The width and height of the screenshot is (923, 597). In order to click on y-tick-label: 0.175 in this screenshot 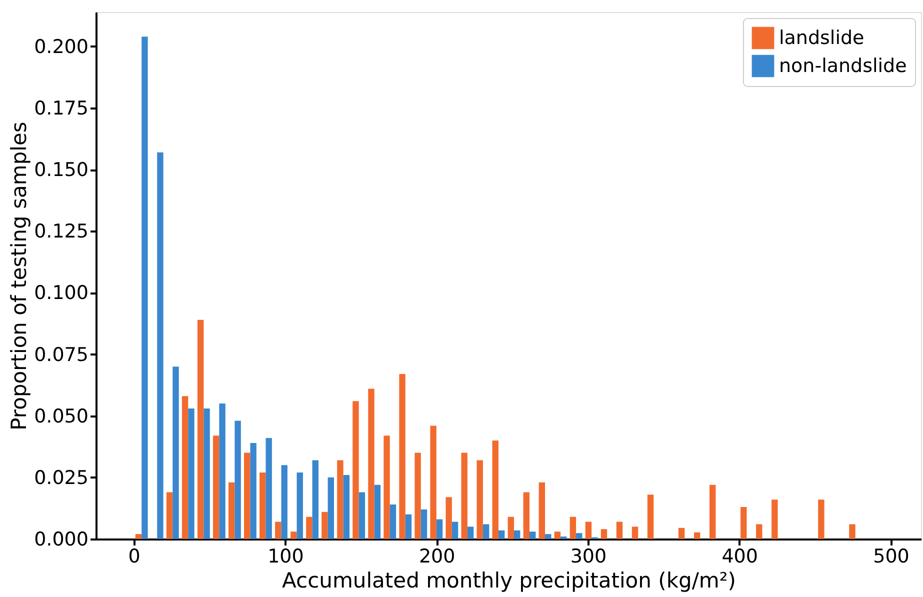, I will do `click(61, 109)`.